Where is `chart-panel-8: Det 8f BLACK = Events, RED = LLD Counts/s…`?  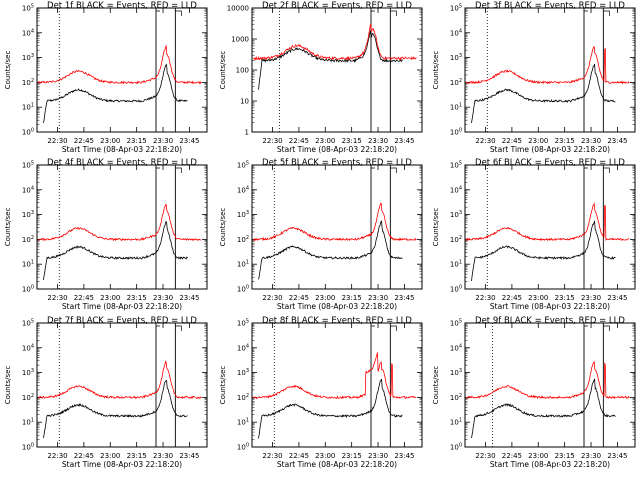
chart-panel-8: Det 8f BLACK = Events, RED = LLD Counts/s… is located at coordinates (321, 392).